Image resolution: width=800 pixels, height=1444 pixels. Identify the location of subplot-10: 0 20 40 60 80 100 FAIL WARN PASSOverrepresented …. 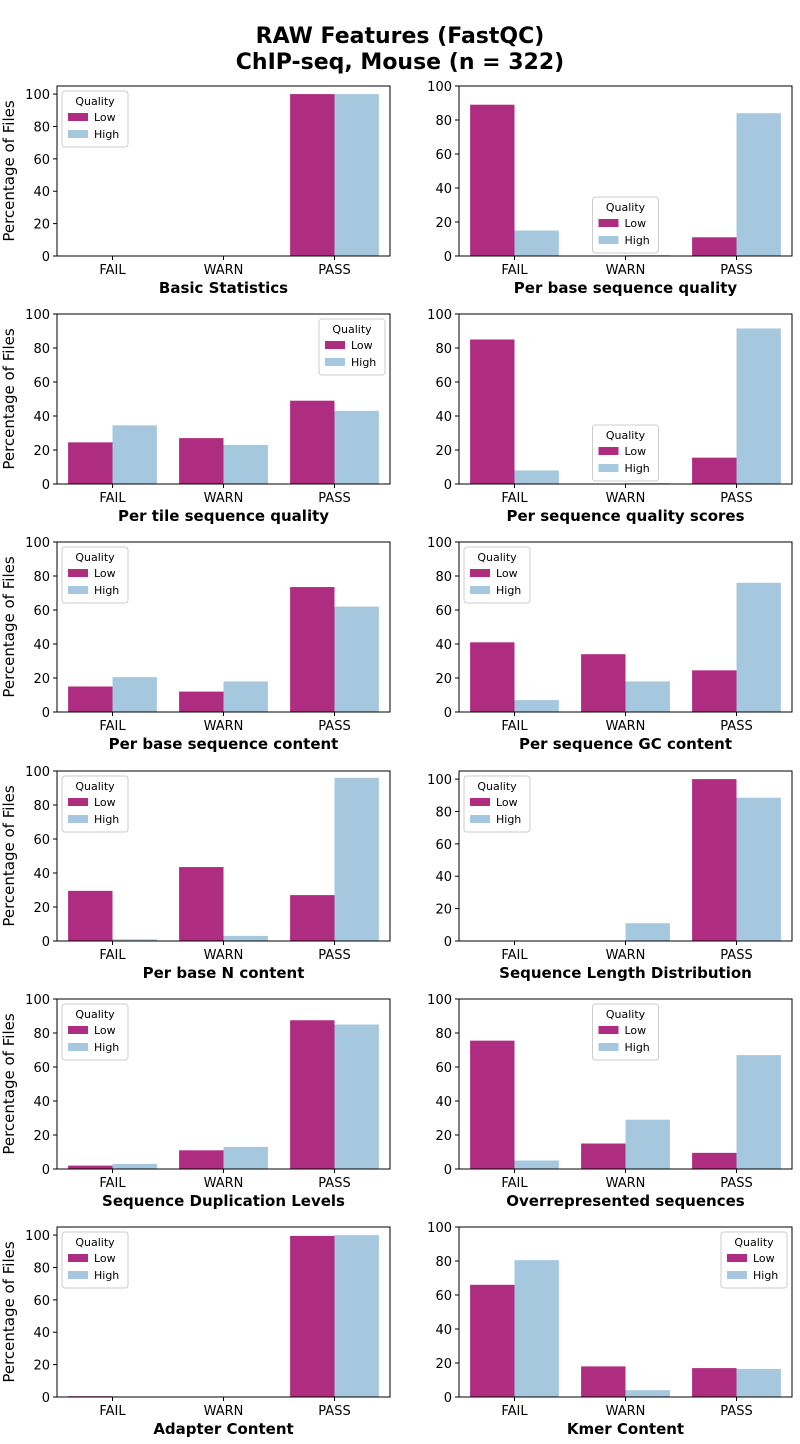
(610, 1101).